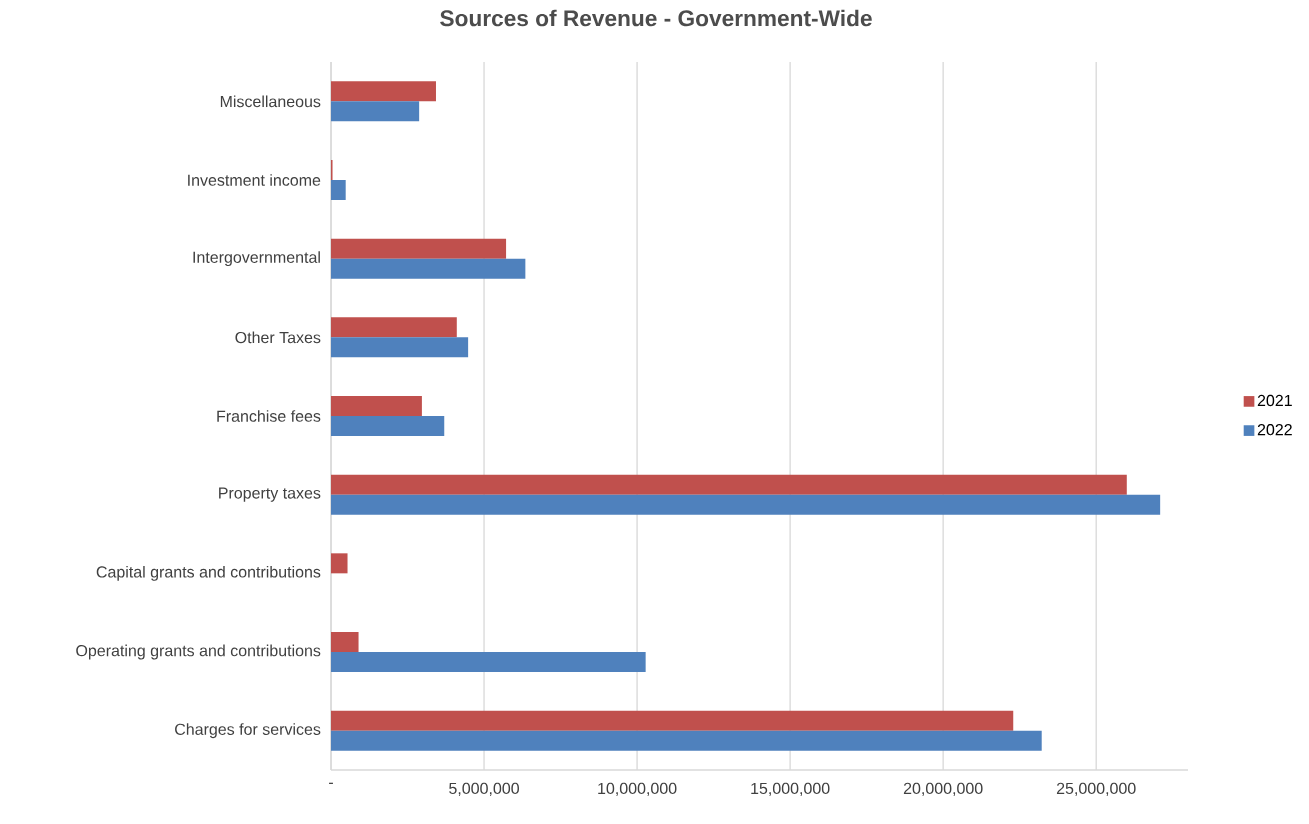 The height and width of the screenshot is (824, 1309). What do you see at coordinates (1274, 430) in the screenshot?
I see `legend-label: 2022` at bounding box center [1274, 430].